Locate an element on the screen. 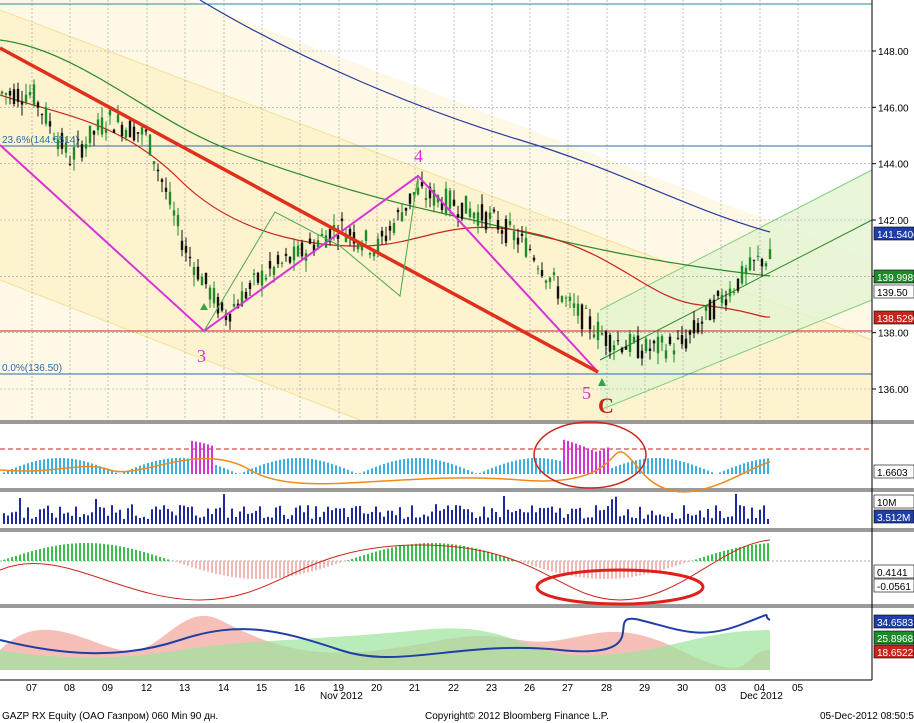  day-label: 22 is located at coordinates (454, 688).